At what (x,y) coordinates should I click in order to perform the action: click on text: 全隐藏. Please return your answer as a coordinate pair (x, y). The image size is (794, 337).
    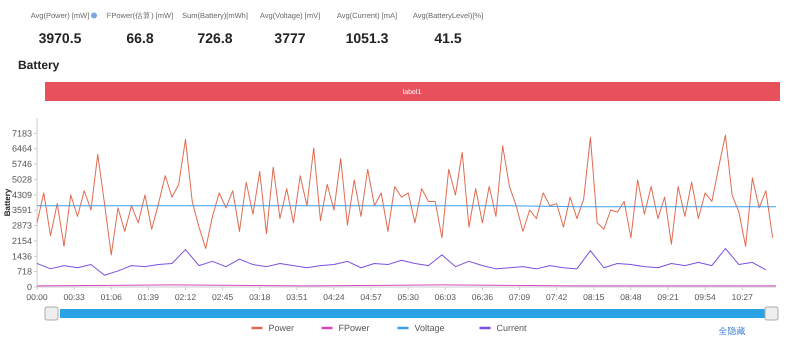
    Looking at the image, I should click on (732, 331).